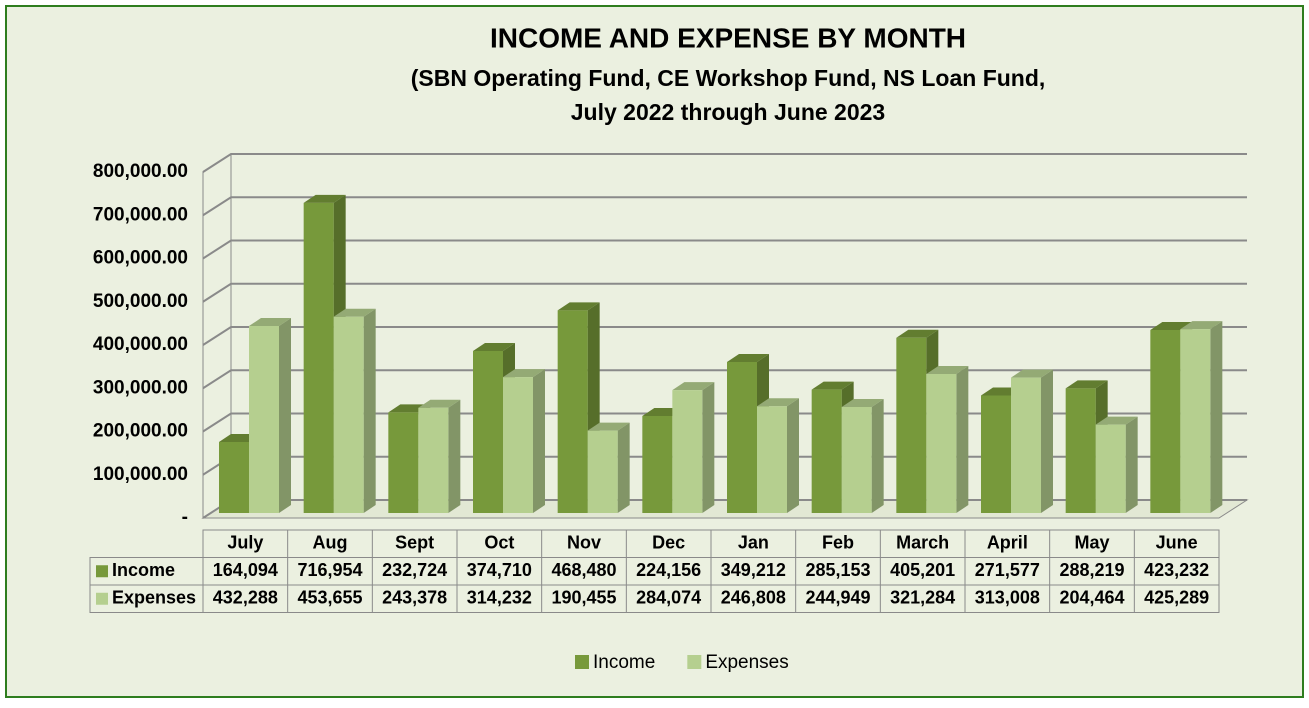 The image size is (1309, 708). What do you see at coordinates (245, 598) in the screenshot?
I see `data-label: 432,288` at bounding box center [245, 598].